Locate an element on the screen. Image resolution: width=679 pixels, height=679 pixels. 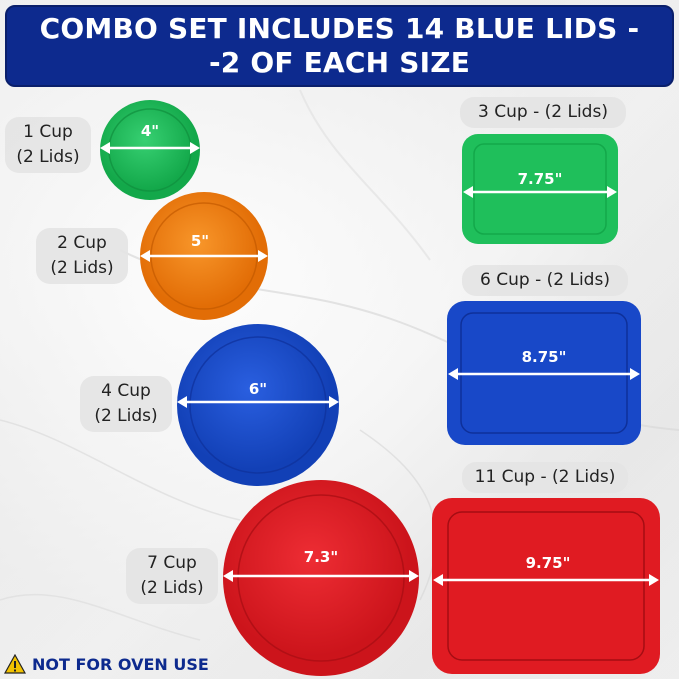
diameter-label-4cup: 6" is located at coordinates (258, 389).